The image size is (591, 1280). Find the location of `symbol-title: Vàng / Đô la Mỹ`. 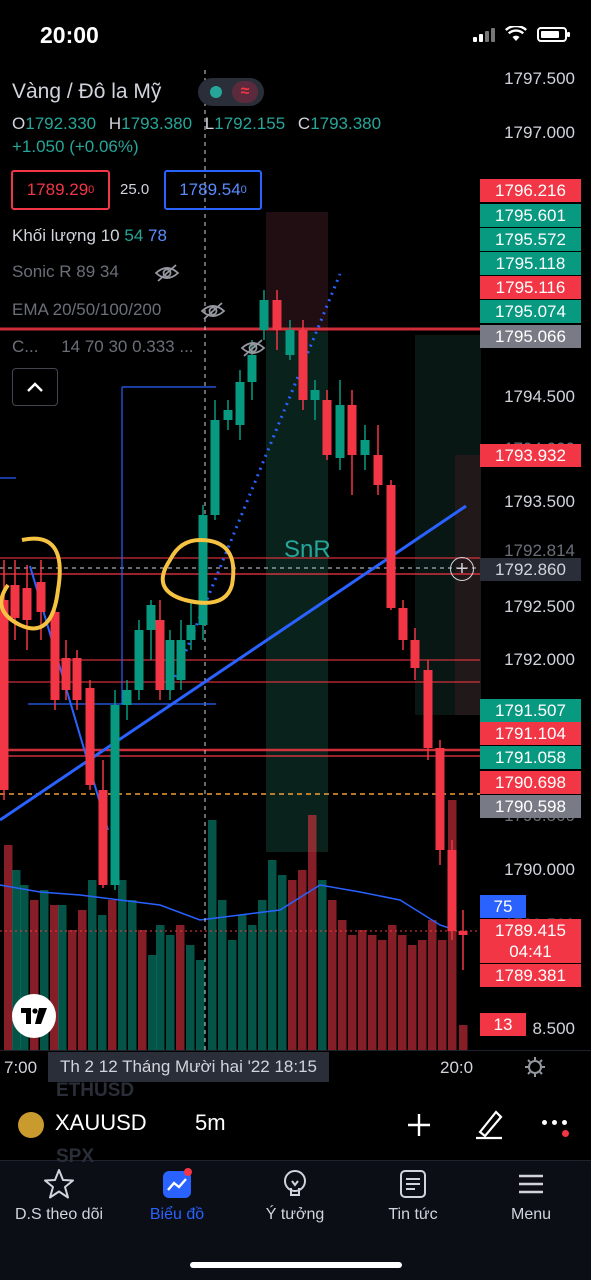

symbol-title: Vàng / Đô la Mỹ is located at coordinates (87, 91).